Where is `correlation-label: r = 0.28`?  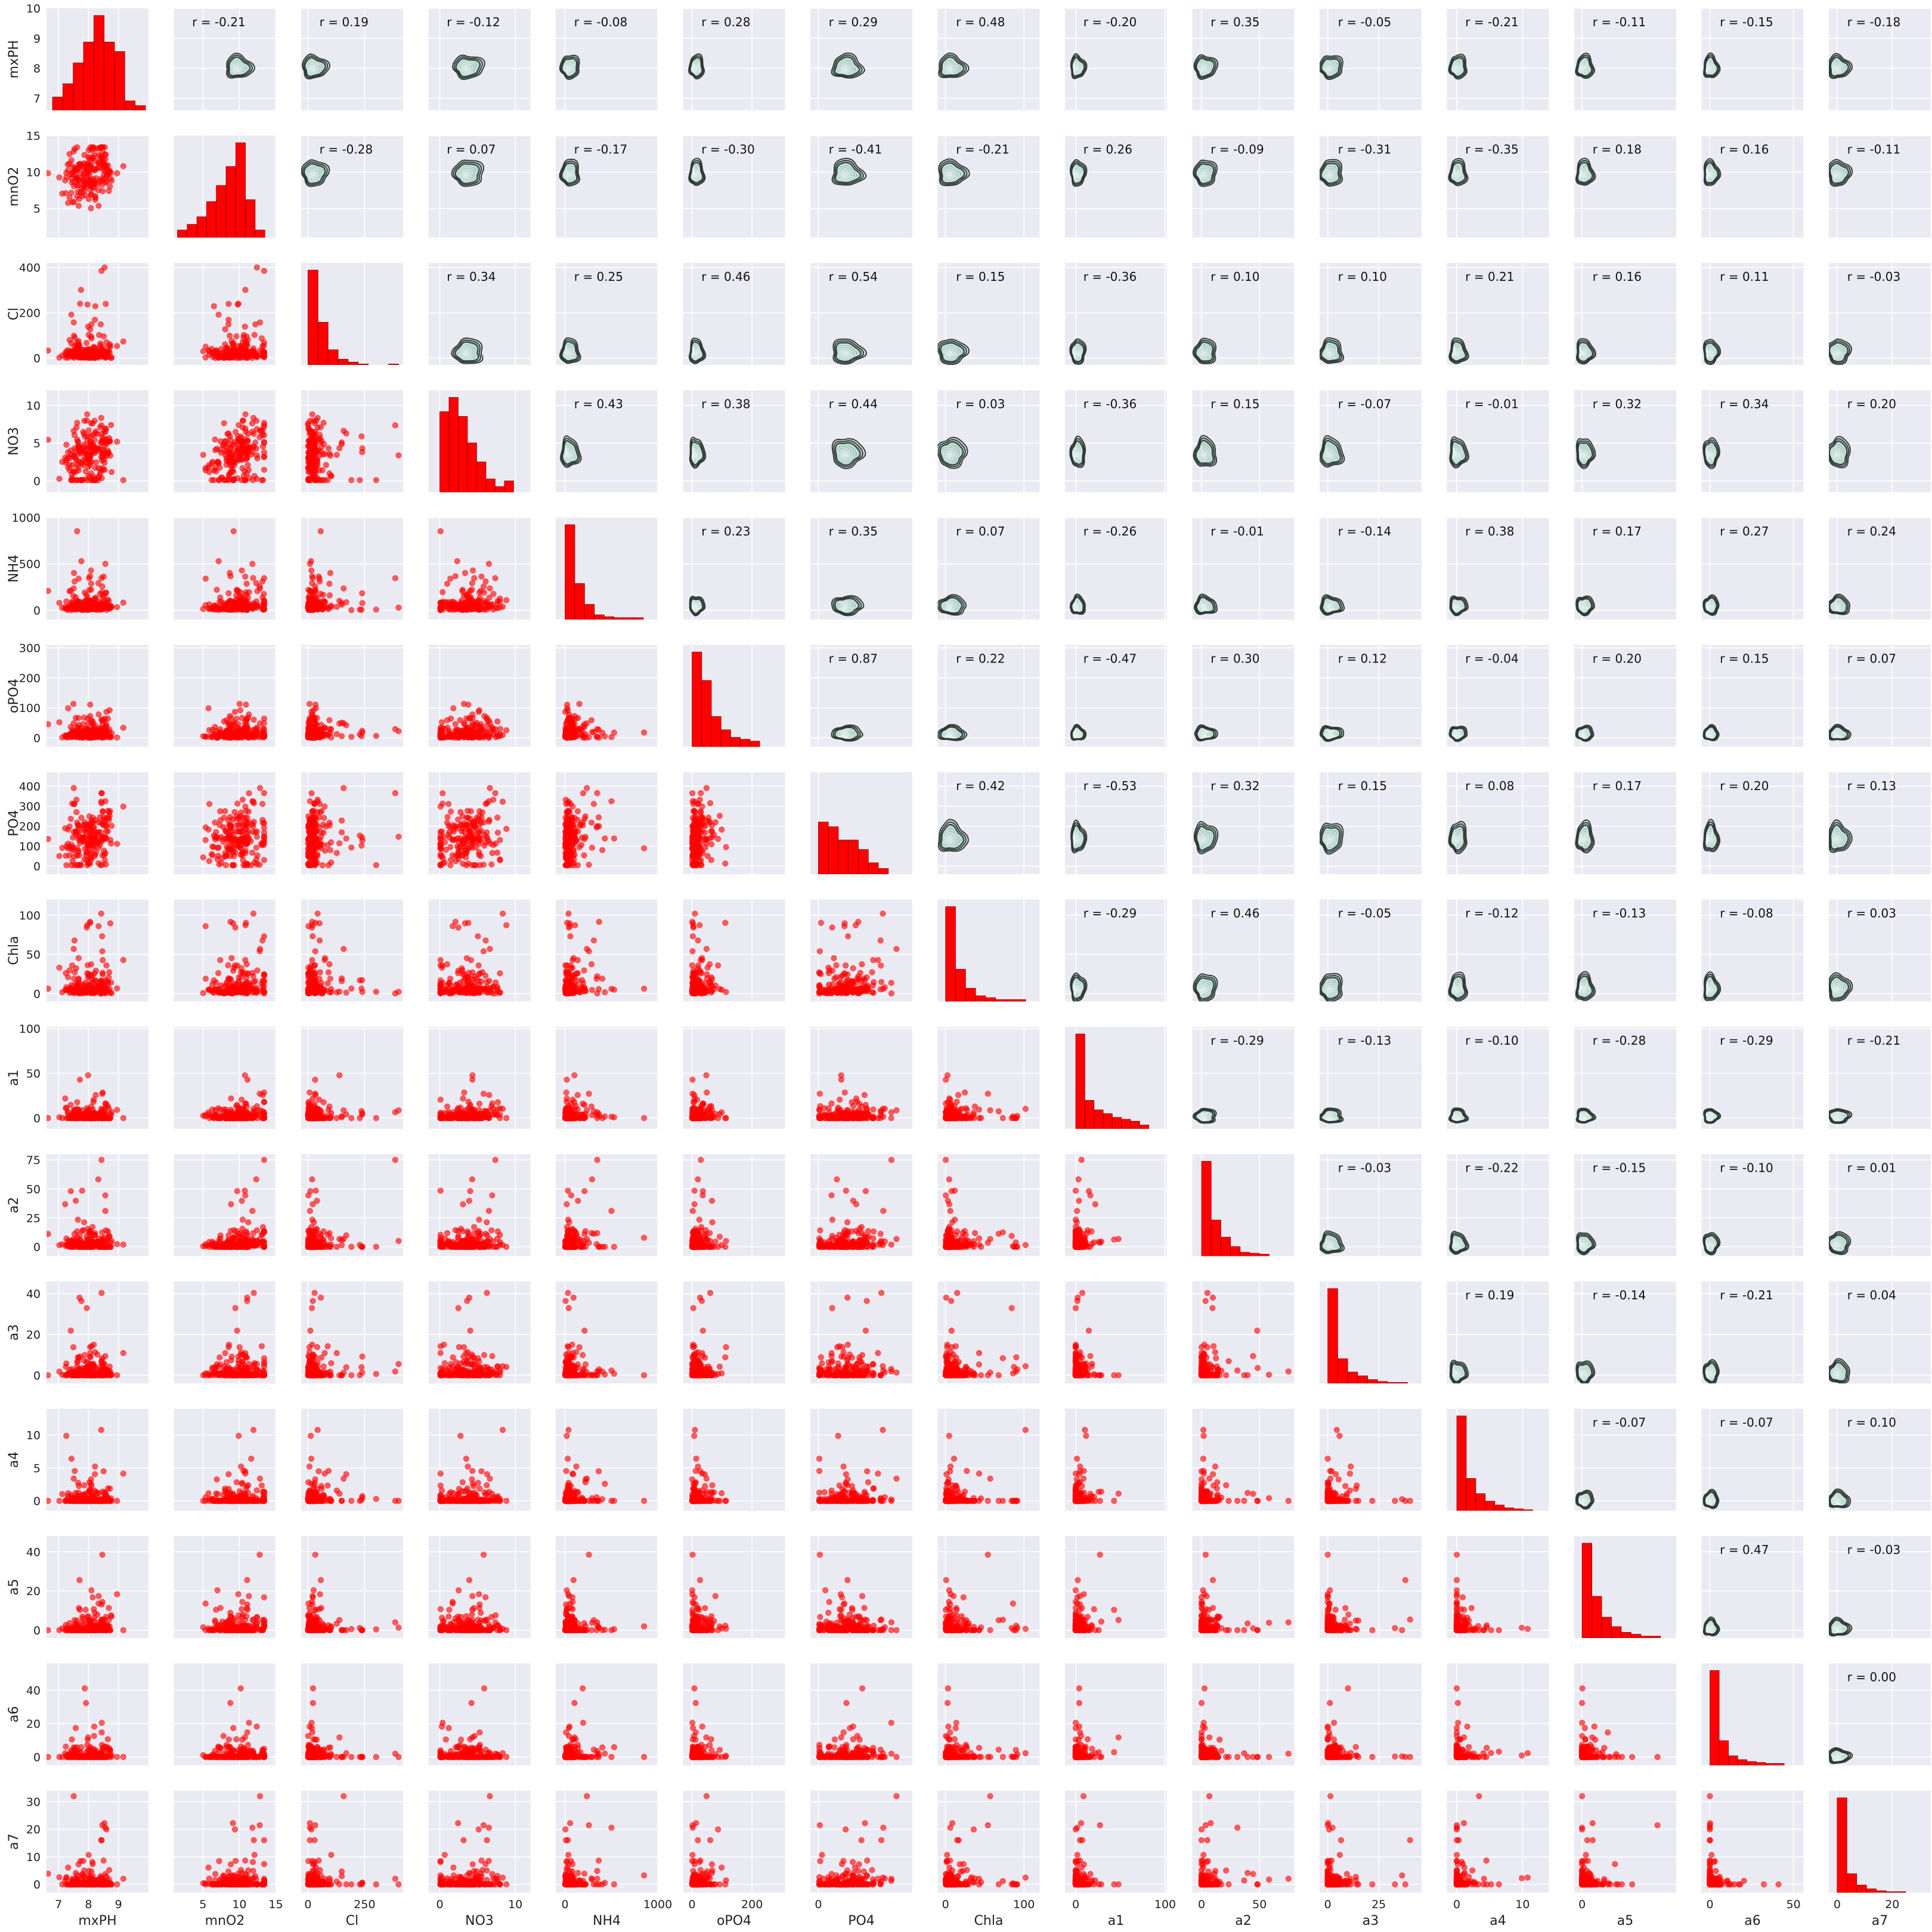 correlation-label: r = 0.28 is located at coordinates (726, 22).